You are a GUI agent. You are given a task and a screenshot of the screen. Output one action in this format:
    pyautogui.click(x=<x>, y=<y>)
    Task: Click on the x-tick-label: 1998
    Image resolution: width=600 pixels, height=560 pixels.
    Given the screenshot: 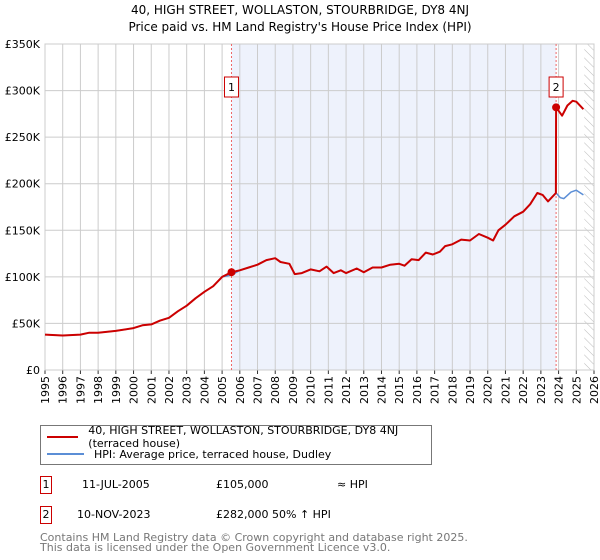 What is the action you would take?
    pyautogui.click(x=98, y=390)
    